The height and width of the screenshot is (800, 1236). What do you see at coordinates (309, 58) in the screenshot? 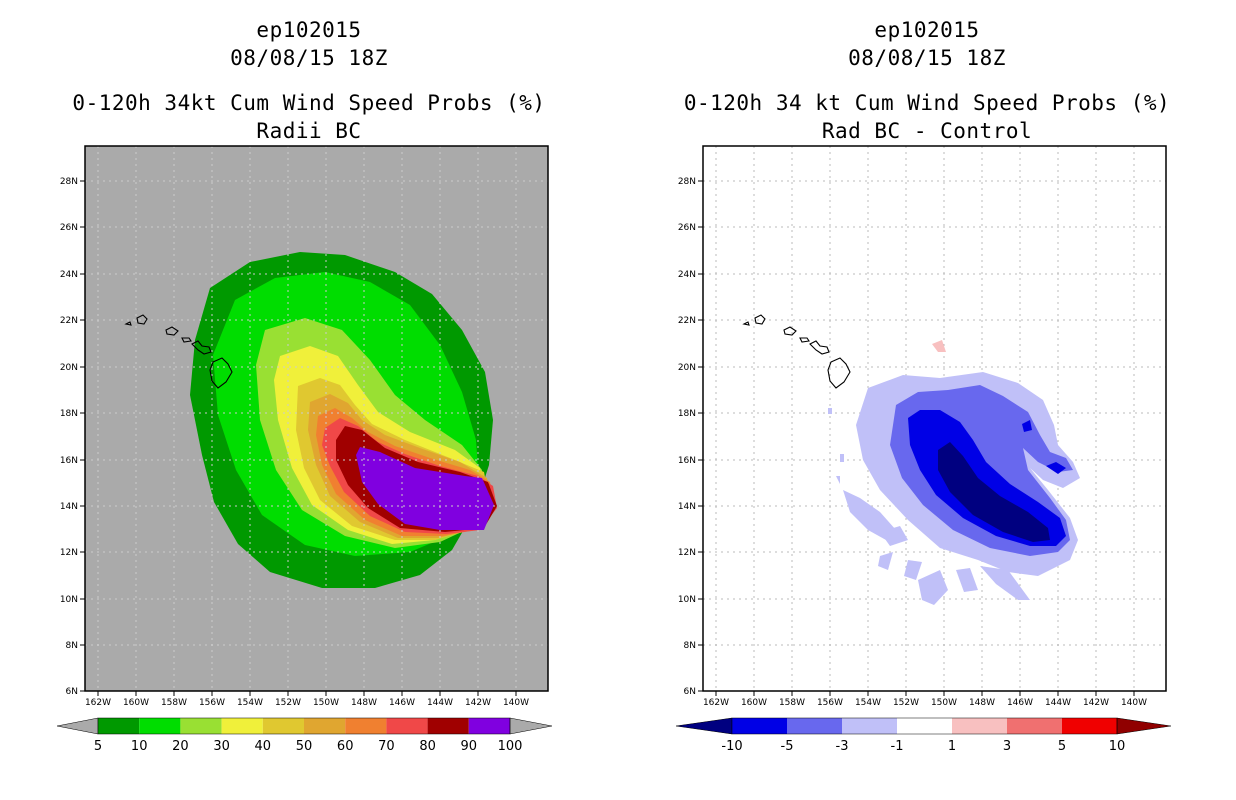
I see `left-datetime: 08/08/15 18Z` at bounding box center [309, 58].